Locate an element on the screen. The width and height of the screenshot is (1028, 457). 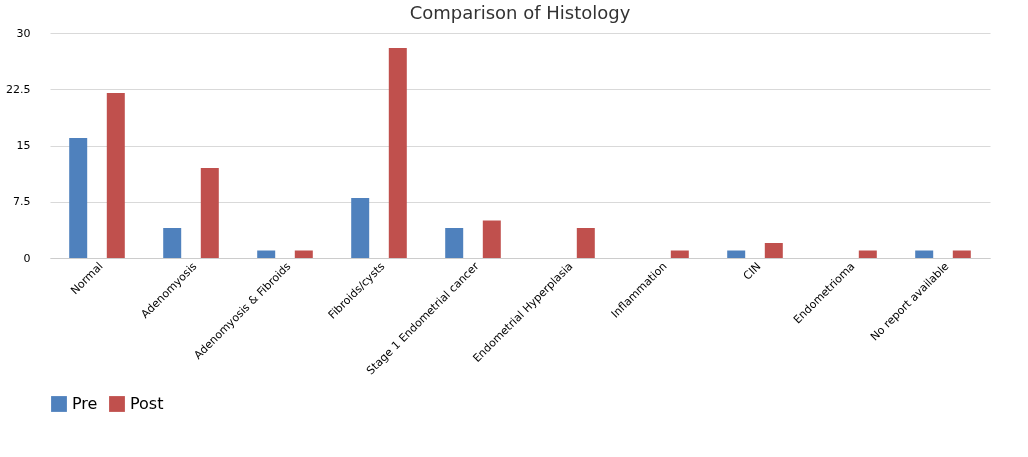
y-tick-label: 22.5 is located at coordinates (18, 89).